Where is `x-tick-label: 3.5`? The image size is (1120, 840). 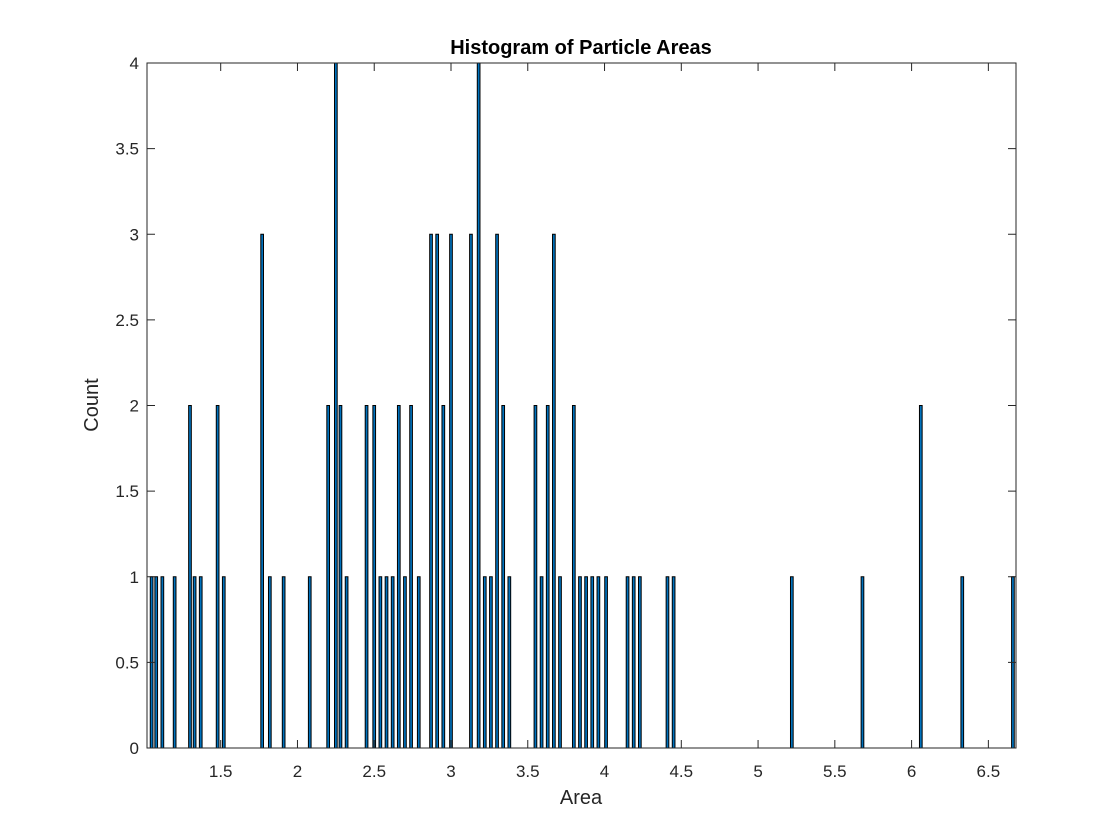
x-tick-label: 3.5 is located at coordinates (528, 771).